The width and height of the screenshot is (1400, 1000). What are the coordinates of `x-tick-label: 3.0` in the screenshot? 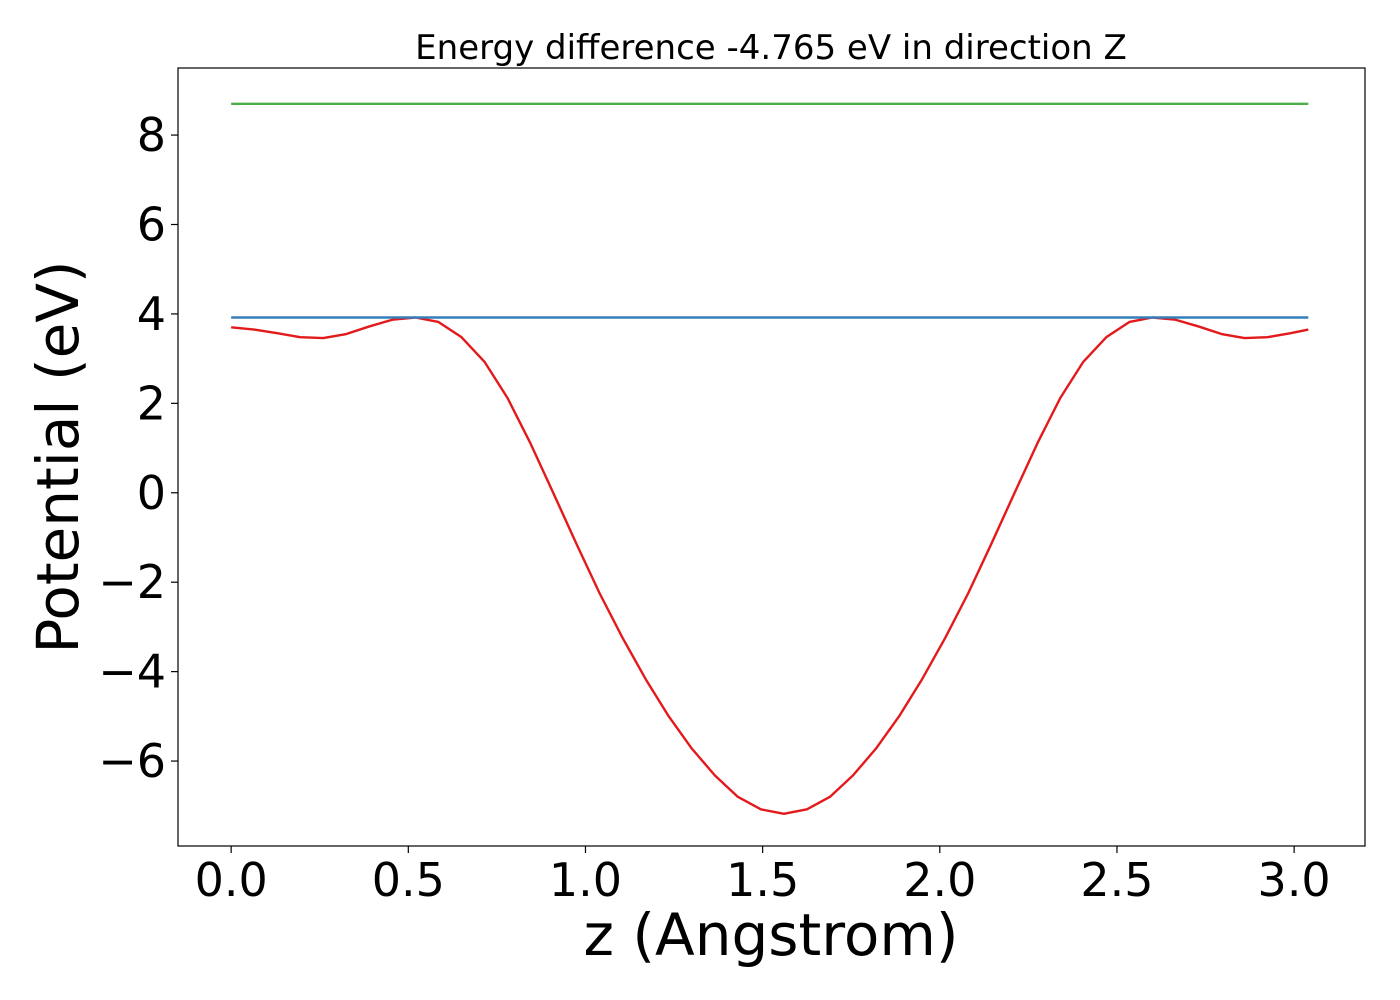 It's located at (1294, 880).